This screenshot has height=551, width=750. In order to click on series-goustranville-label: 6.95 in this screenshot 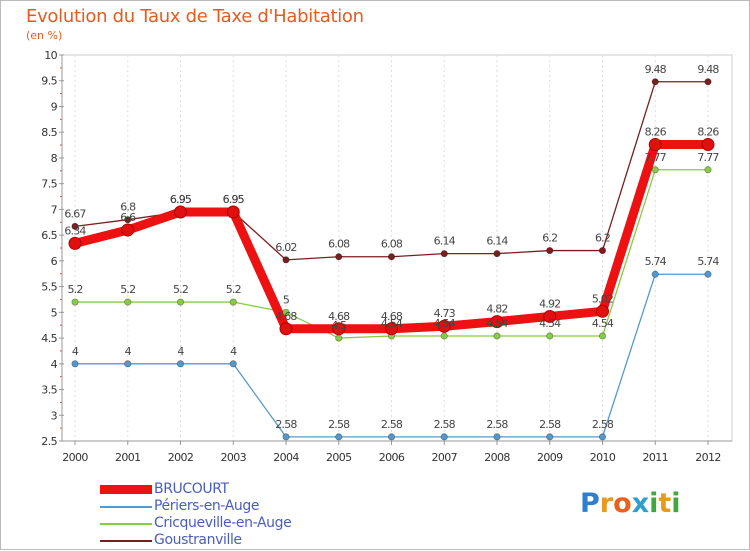, I will do `click(234, 199)`.